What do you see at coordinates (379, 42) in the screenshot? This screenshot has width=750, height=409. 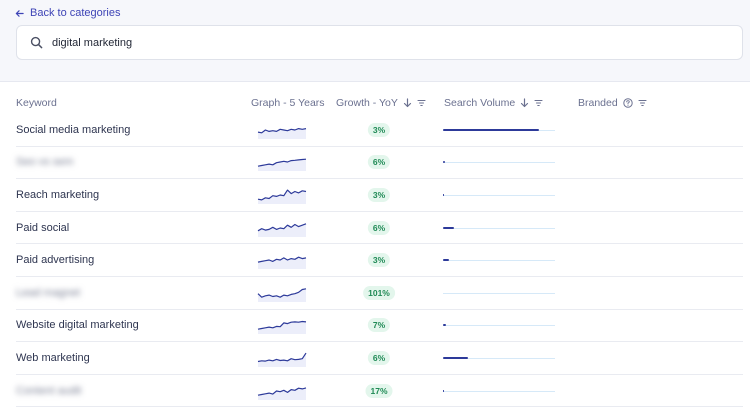 I see `search-input: digital marketing` at bounding box center [379, 42].